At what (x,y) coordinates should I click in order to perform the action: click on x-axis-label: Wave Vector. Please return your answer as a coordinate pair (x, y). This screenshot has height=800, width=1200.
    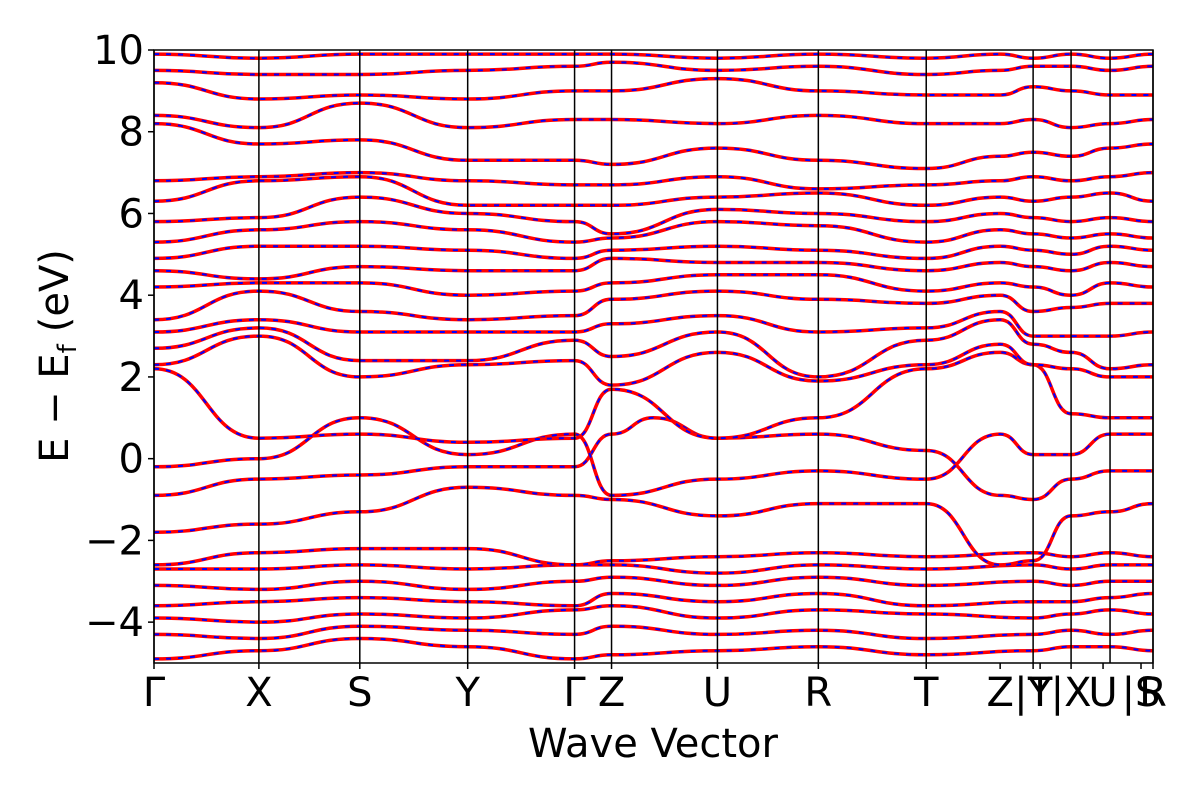
    Looking at the image, I should click on (653, 744).